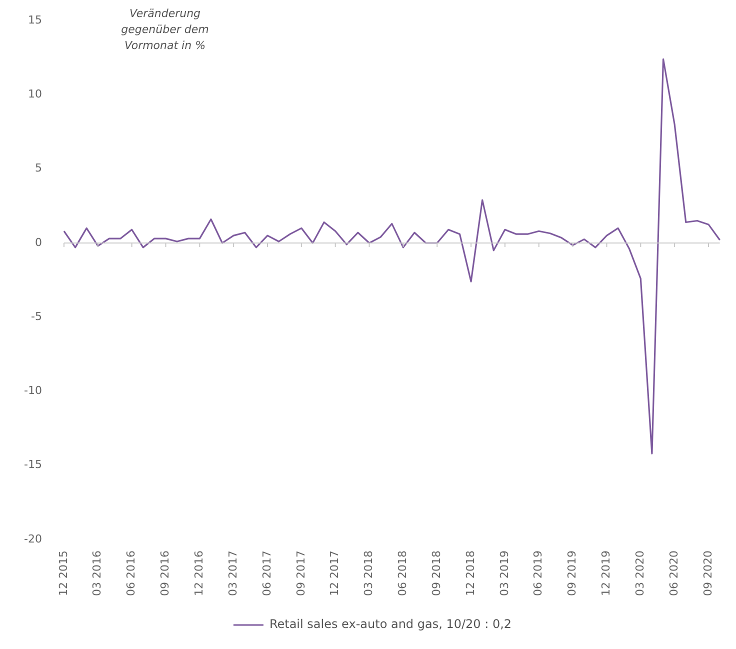 This screenshot has width=736, height=649. What do you see at coordinates (97, 573) in the screenshot?
I see `x-tick-label: 03 2016` at bounding box center [97, 573].